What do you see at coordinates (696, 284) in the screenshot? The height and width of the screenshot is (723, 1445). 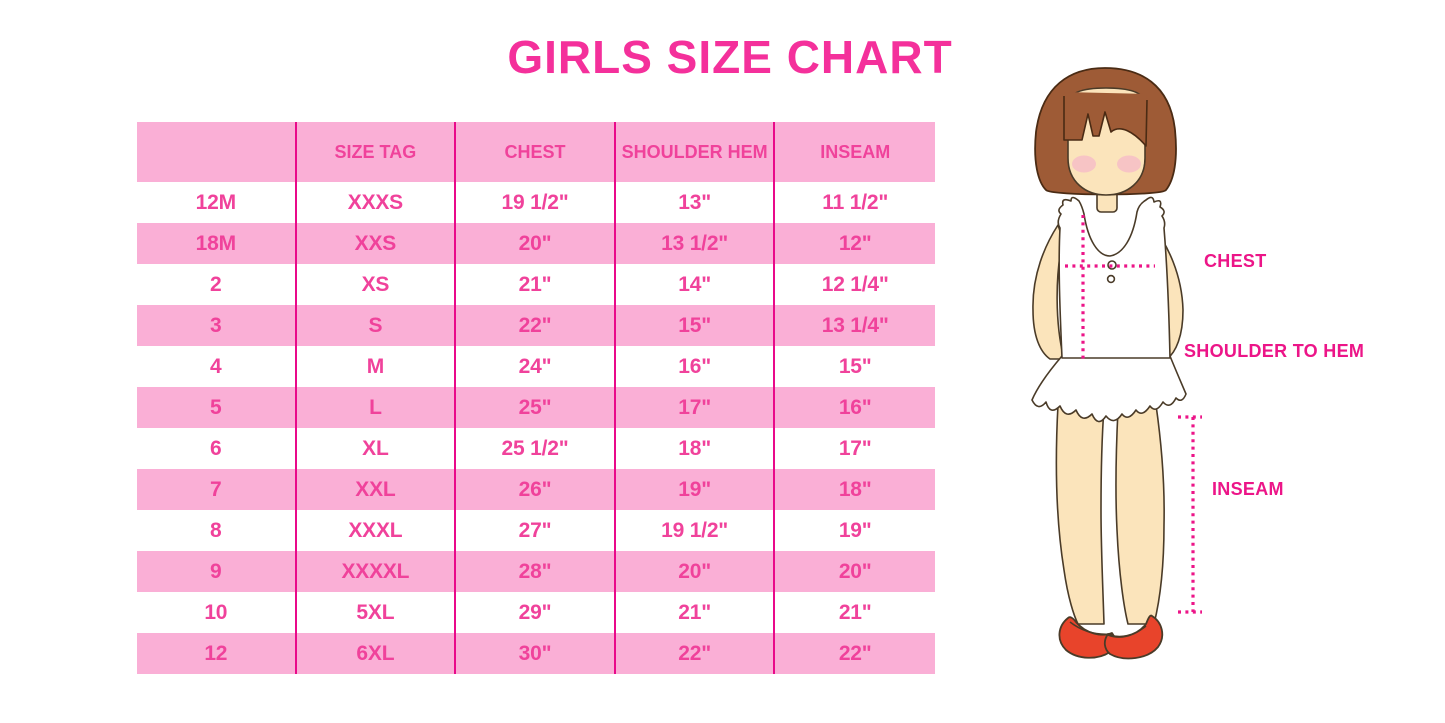 I see `table-cell: 14"` at bounding box center [696, 284].